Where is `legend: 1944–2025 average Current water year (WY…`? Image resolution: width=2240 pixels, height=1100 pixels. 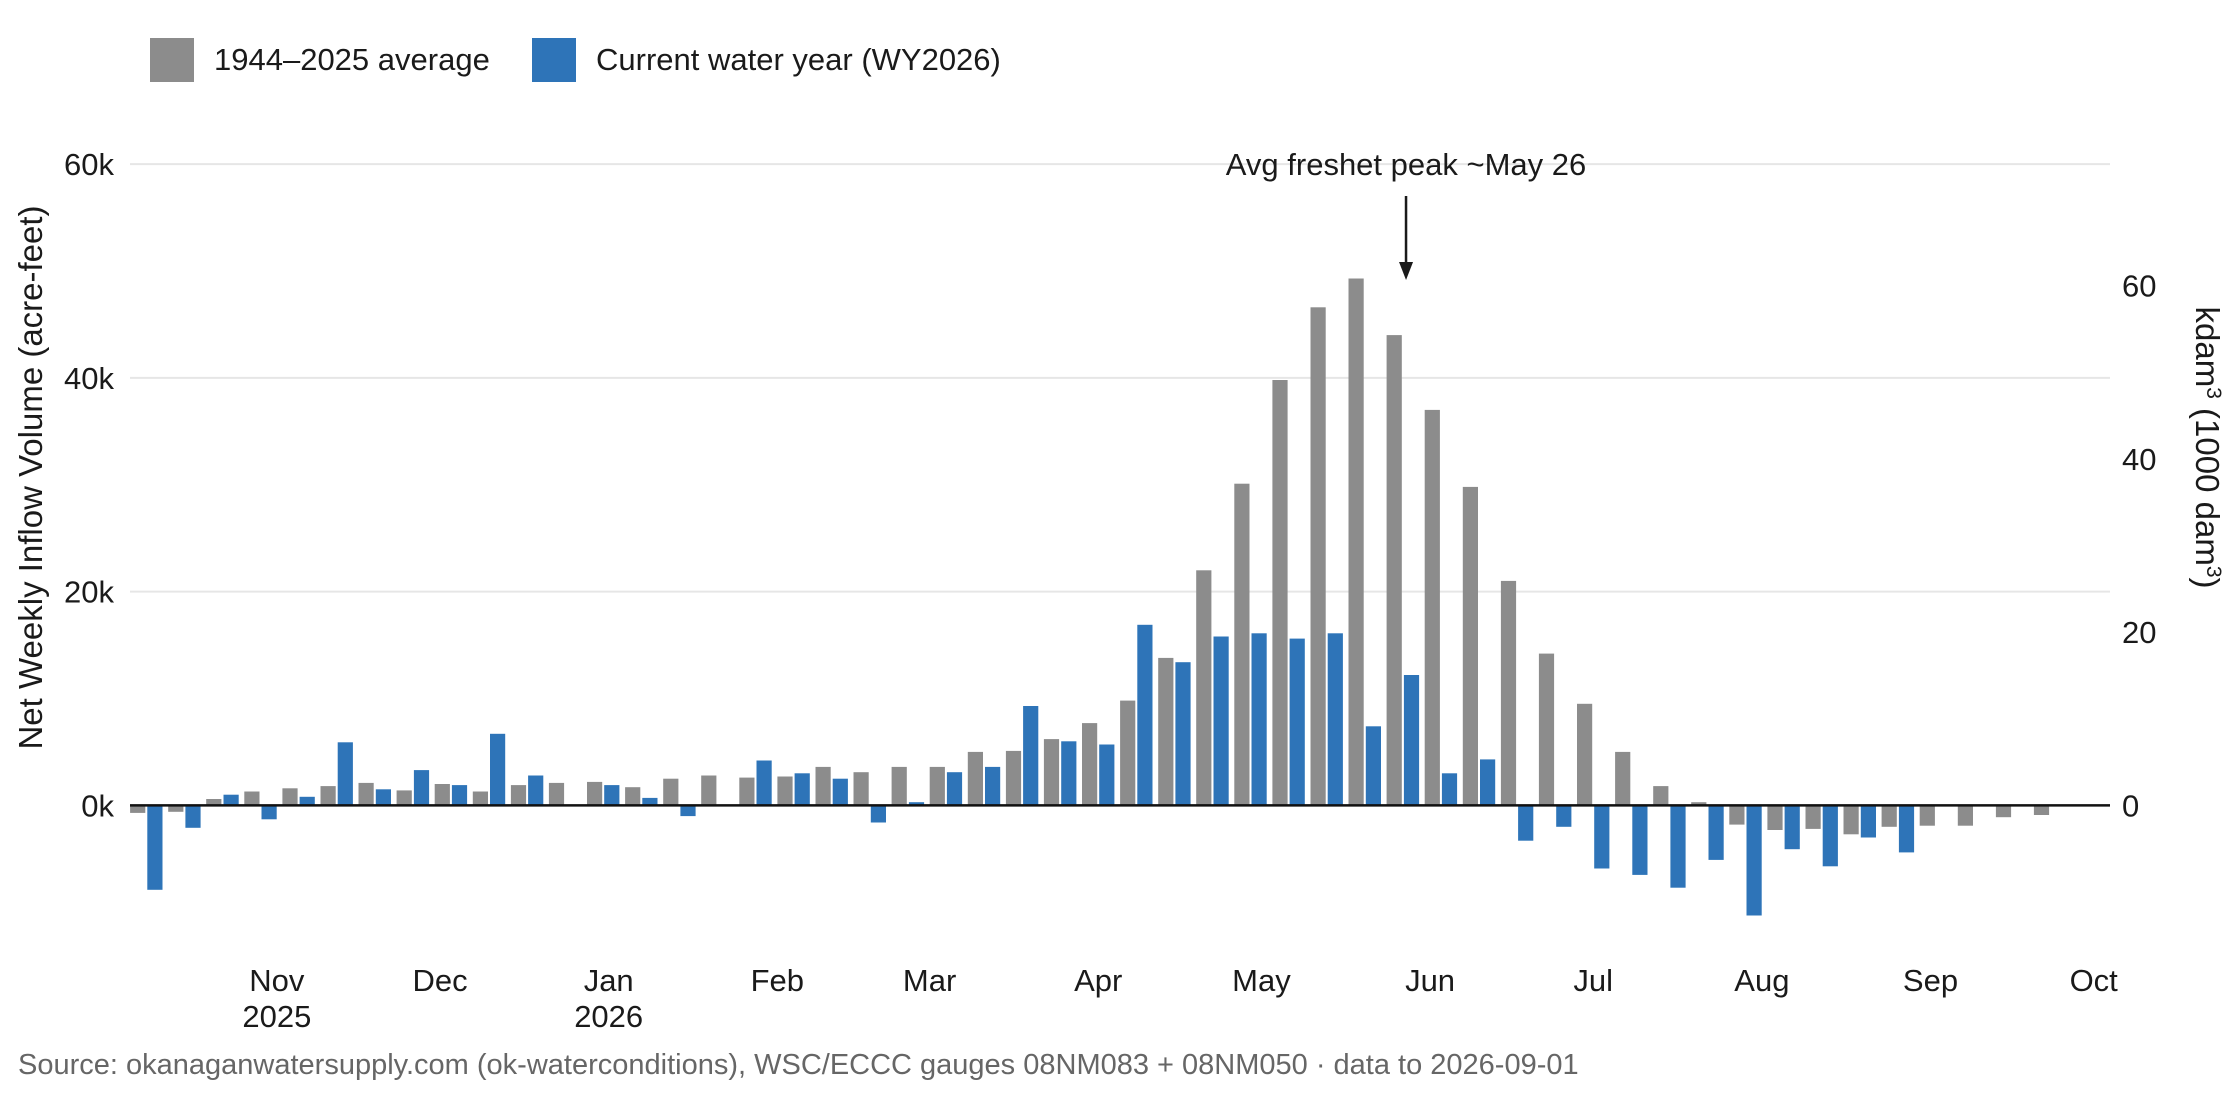 legend: 1944–2025 average Current water year (WY… is located at coordinates (575, 60).